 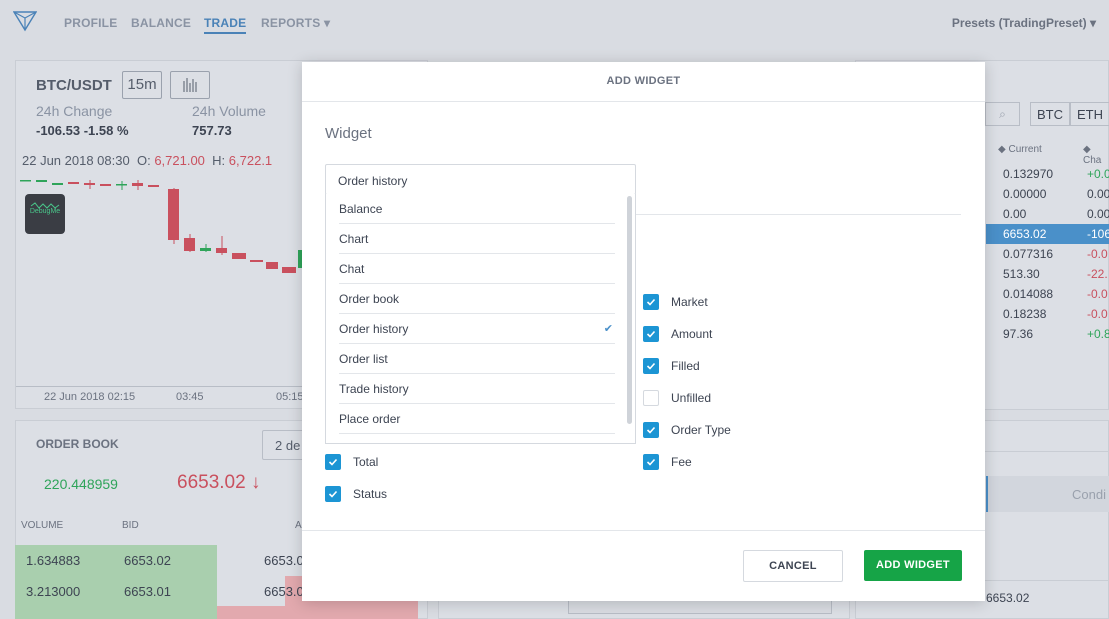 I want to click on candles, so click(x=161, y=226).